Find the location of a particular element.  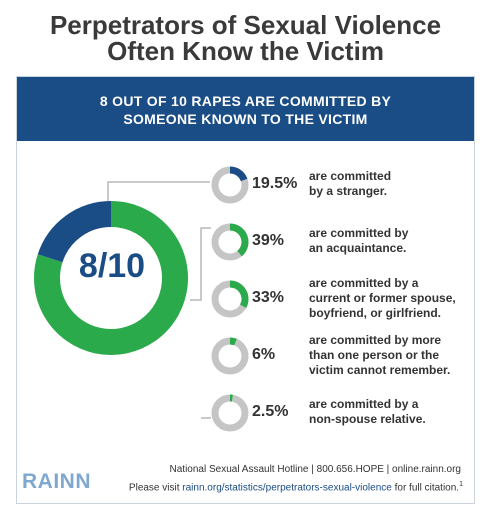

visit-text: Please visit is located at coordinates (154, 488).